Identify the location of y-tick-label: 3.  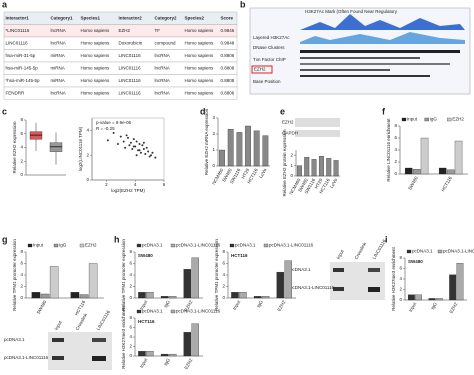
(213, 117).